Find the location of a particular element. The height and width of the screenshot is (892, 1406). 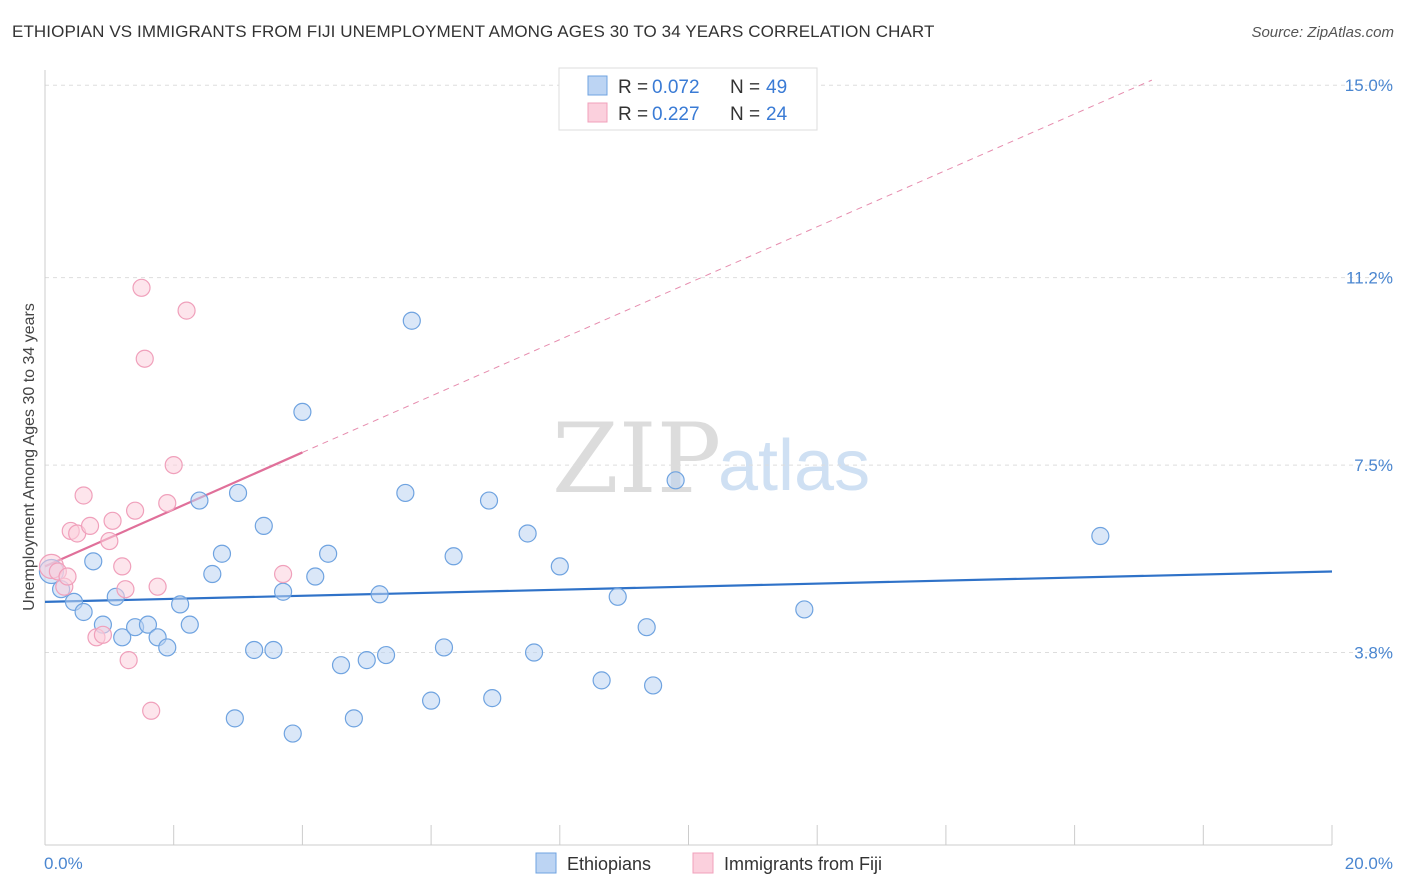

source-label: Source: ZipAtlas.com is located at coordinates (1322, 32).